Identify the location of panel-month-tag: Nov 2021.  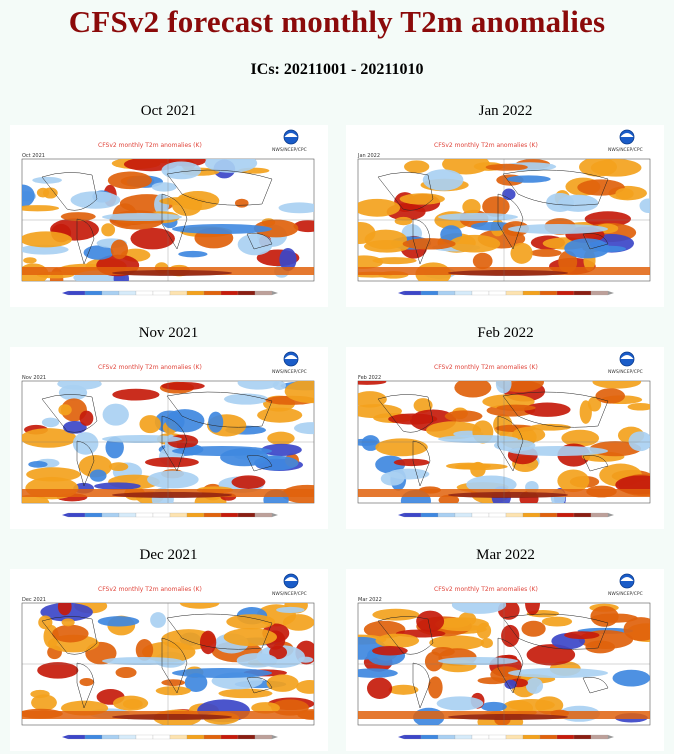
(34, 378).